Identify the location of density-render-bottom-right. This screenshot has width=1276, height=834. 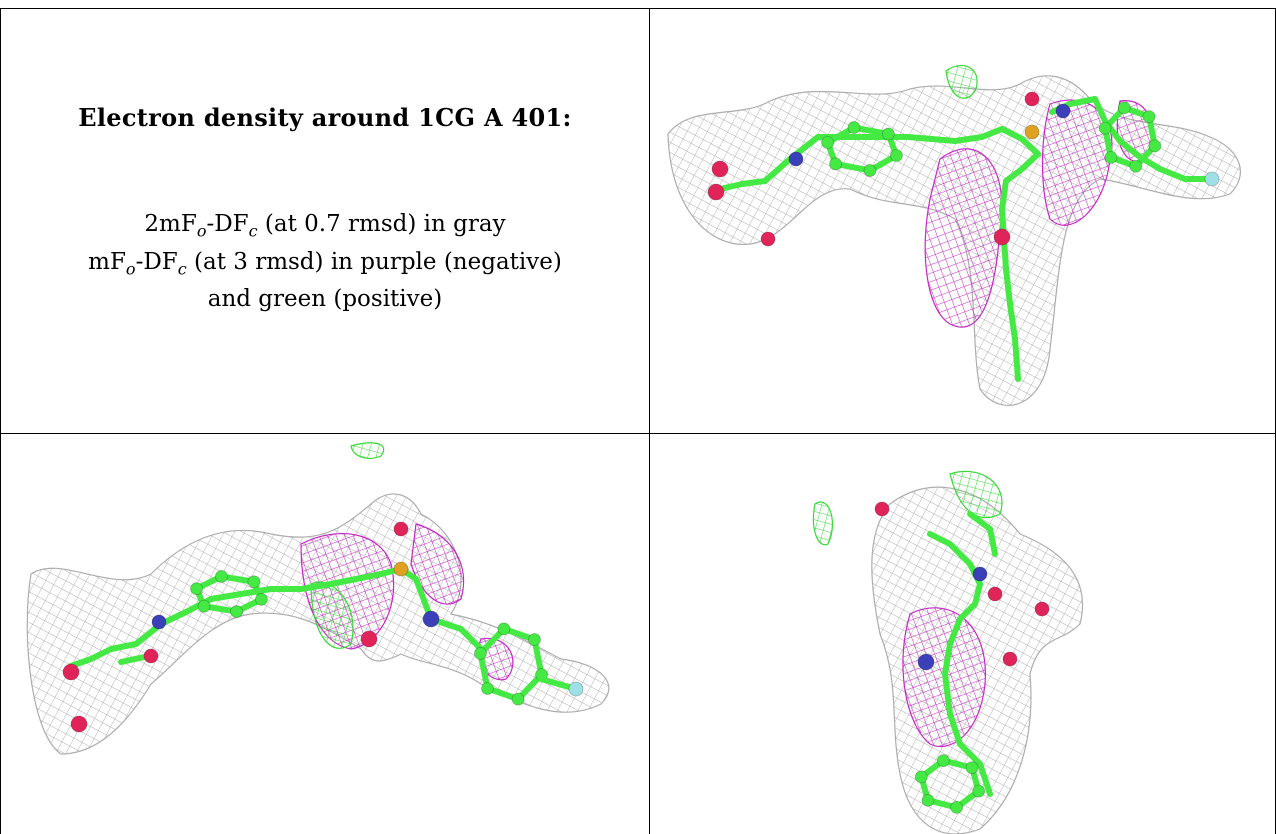
(948, 652).